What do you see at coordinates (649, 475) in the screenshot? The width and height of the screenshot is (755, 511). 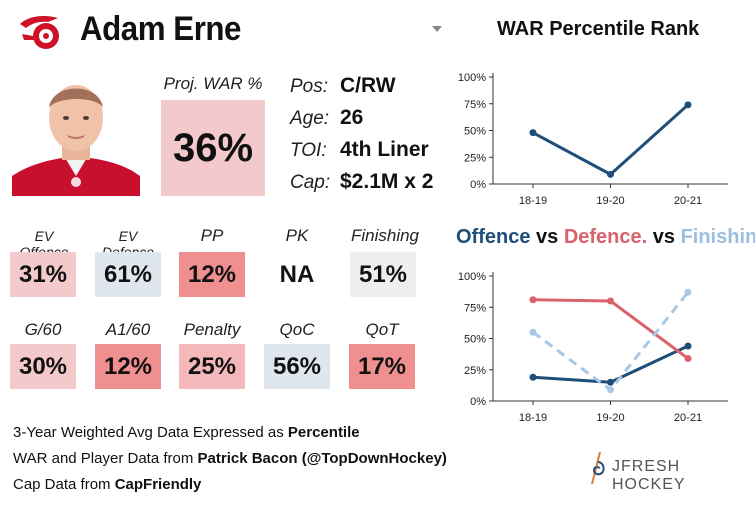 I see `brand-name: JFRESH HOCKEY` at bounding box center [649, 475].